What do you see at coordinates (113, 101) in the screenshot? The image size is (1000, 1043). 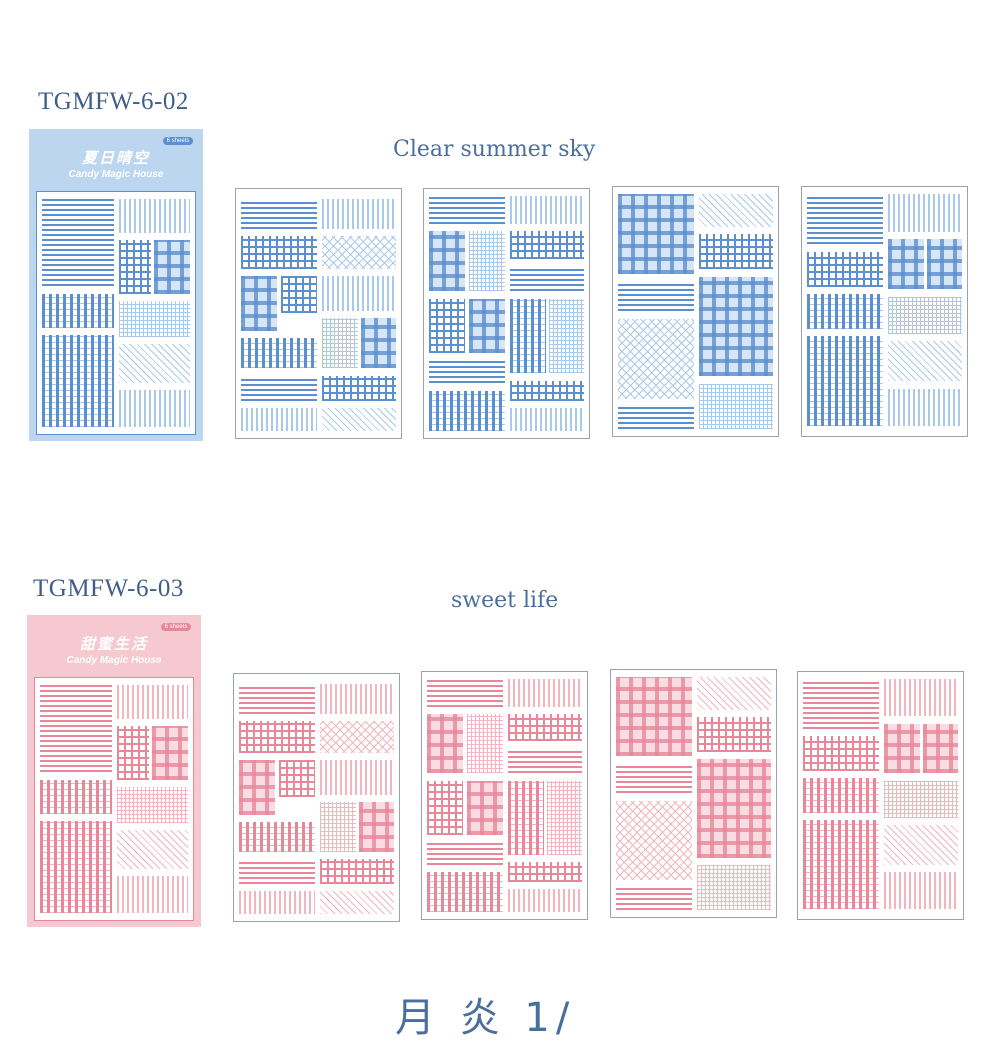 I see `product-code: TGMFW-6-02` at bounding box center [113, 101].